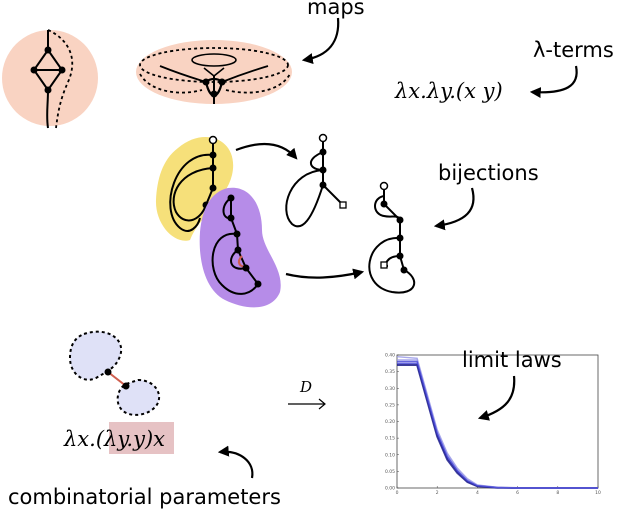  What do you see at coordinates (397, 493) in the screenshot?
I see `x-tick-label: 0` at bounding box center [397, 493].